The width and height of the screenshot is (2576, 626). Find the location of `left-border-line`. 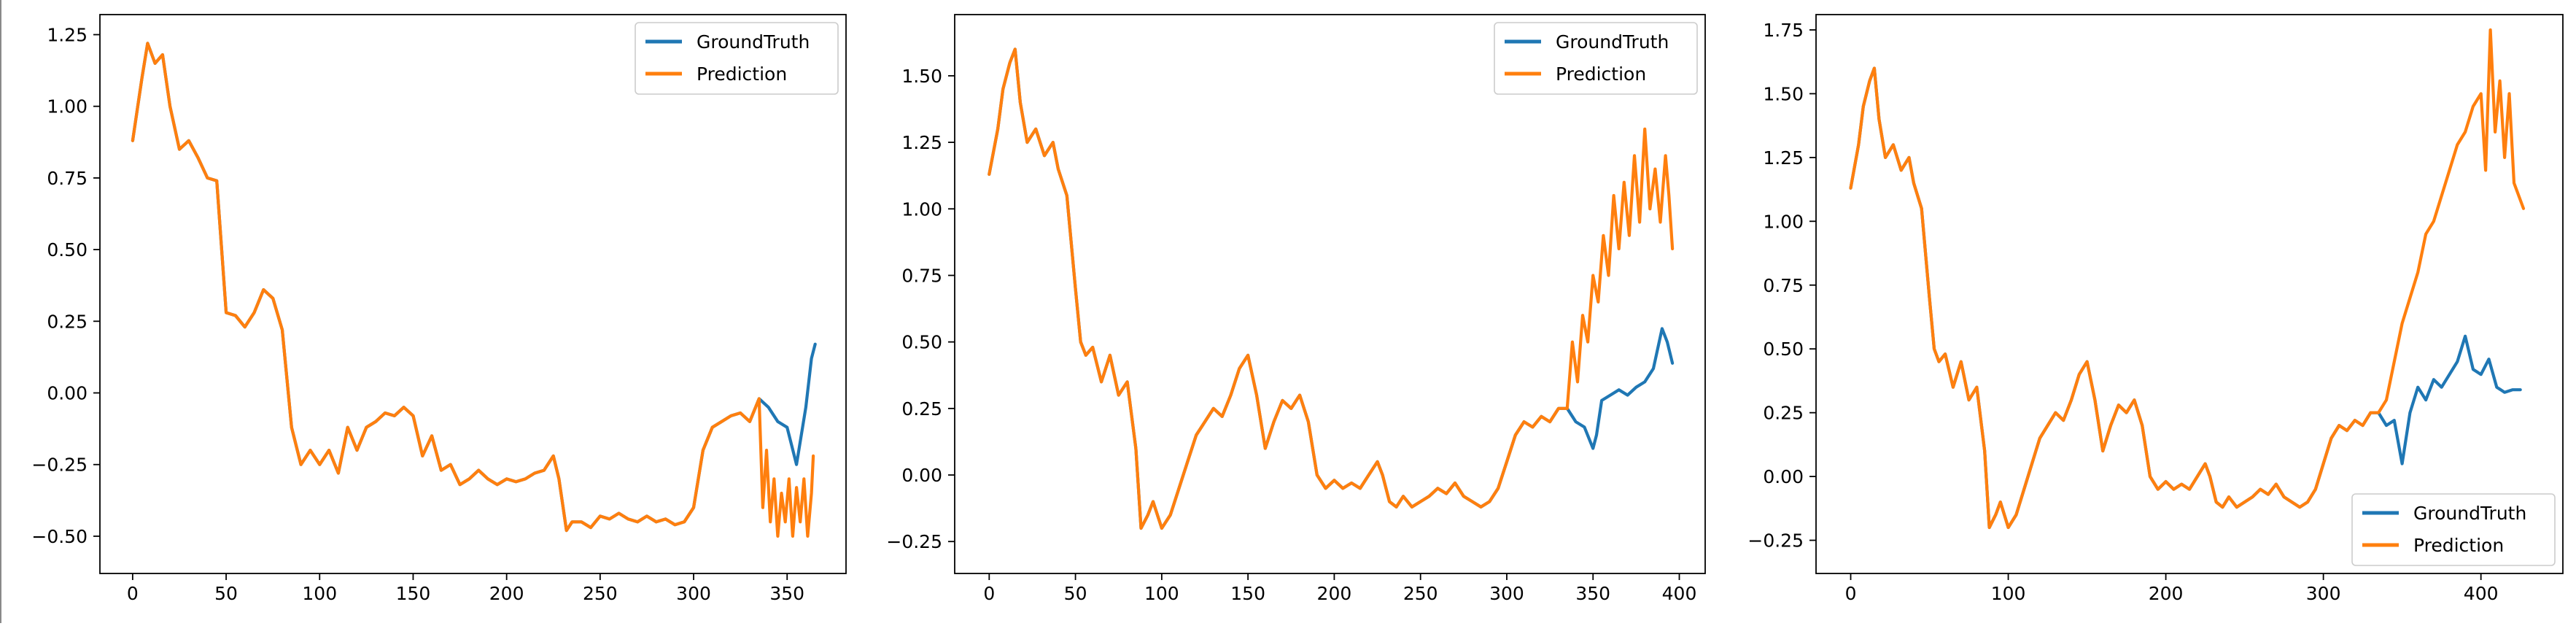

left-border-line is located at coordinates (0, 311).